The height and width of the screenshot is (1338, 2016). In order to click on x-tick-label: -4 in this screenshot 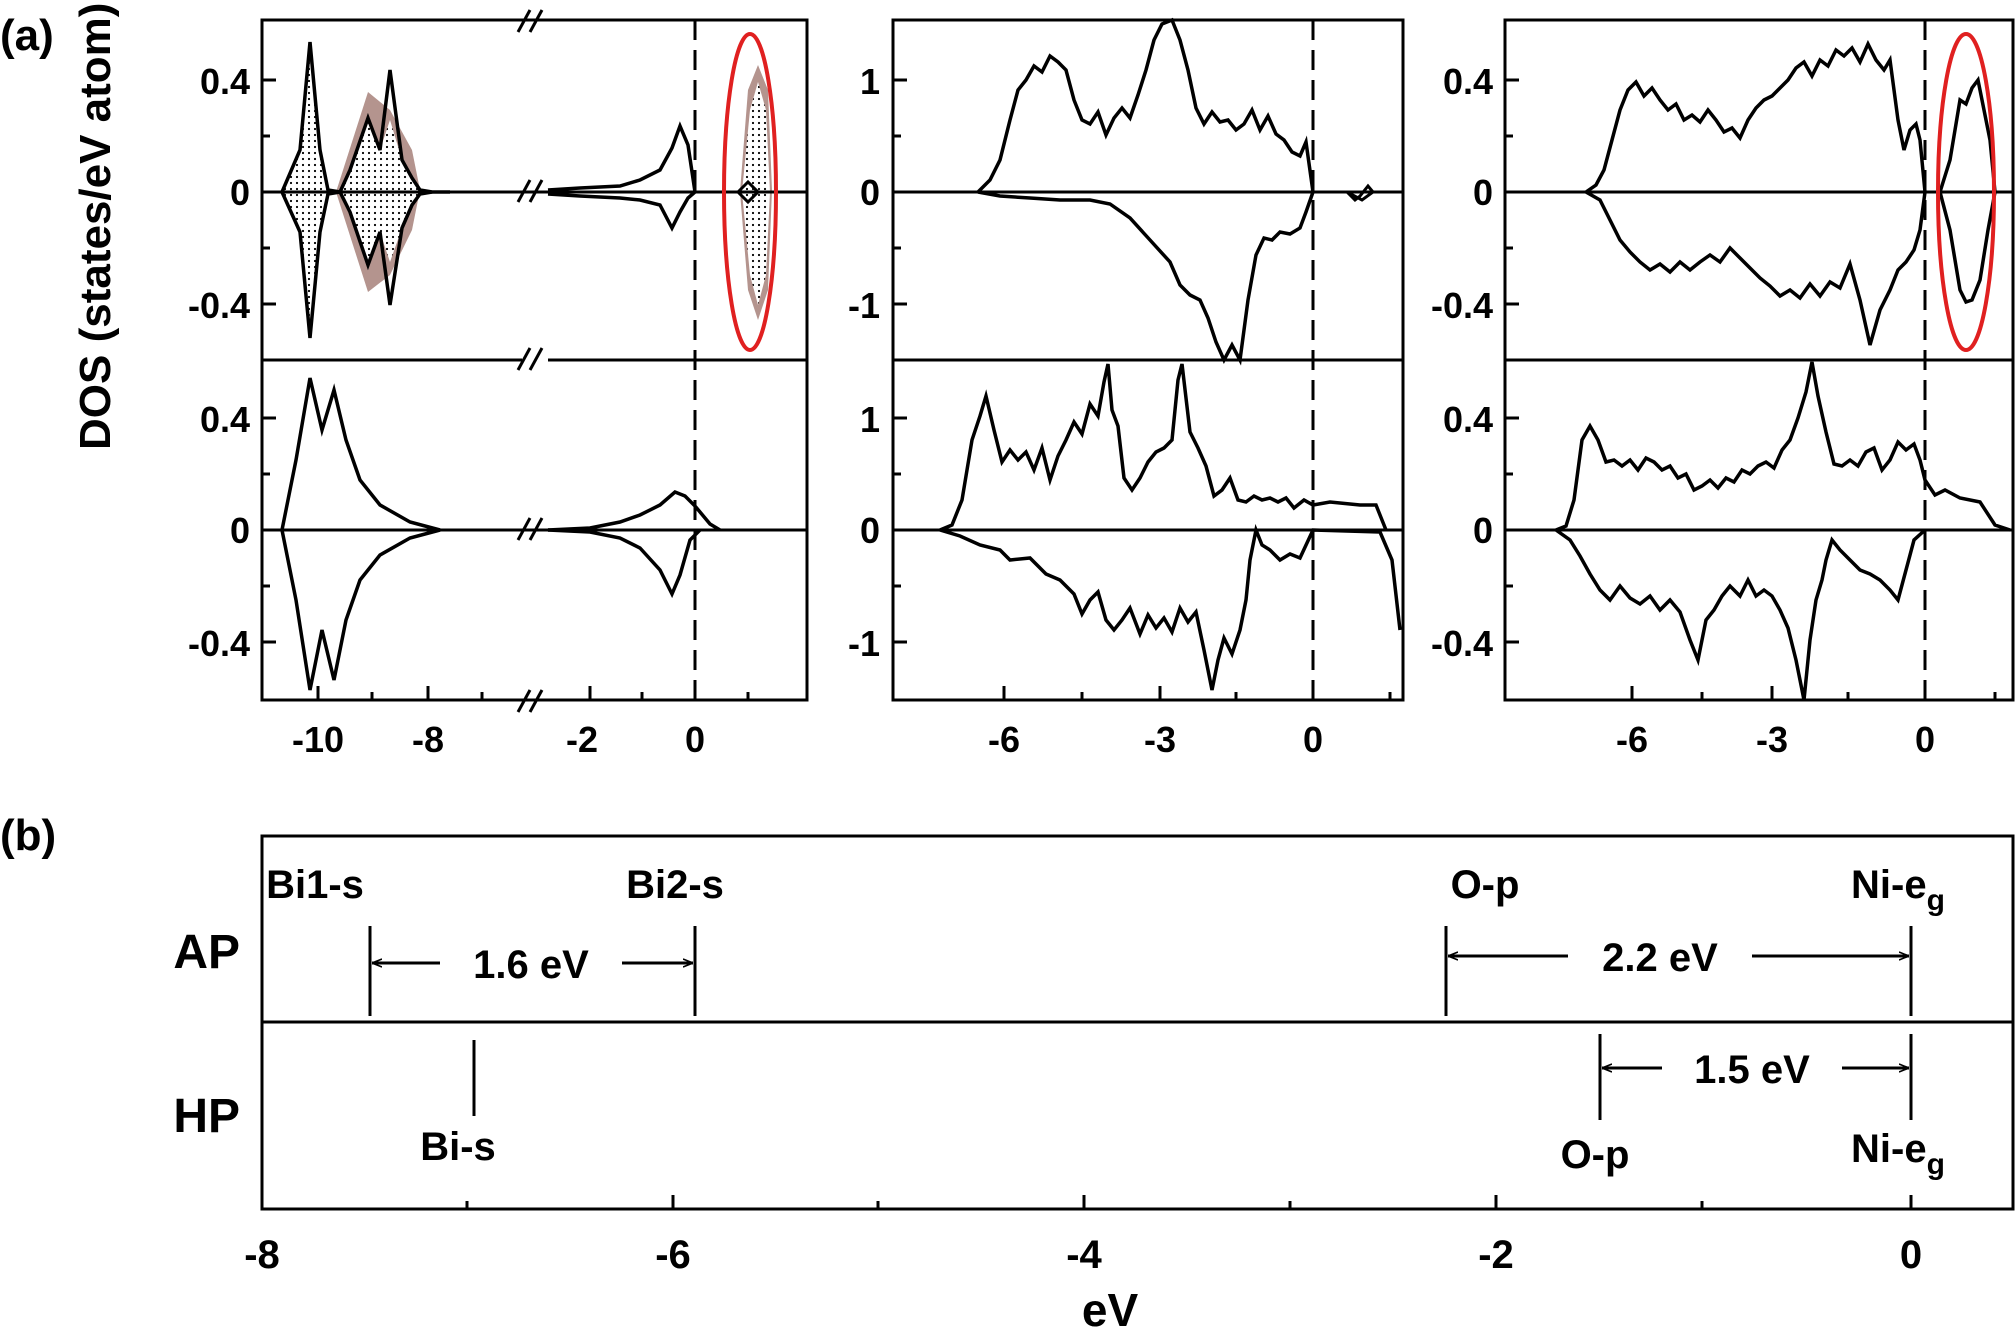, I will do `click(1084, 1255)`.